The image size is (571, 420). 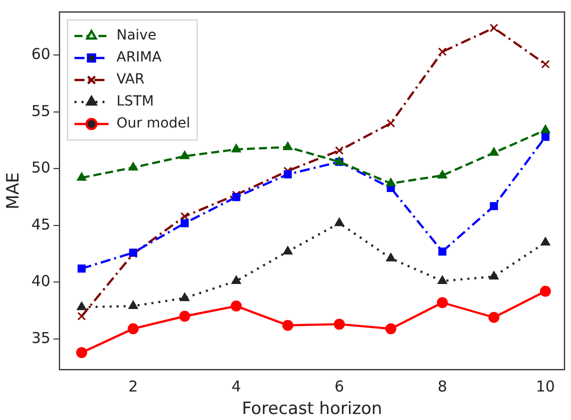 What do you see at coordinates (133, 386) in the screenshot?
I see `x-tick-label: 2` at bounding box center [133, 386].